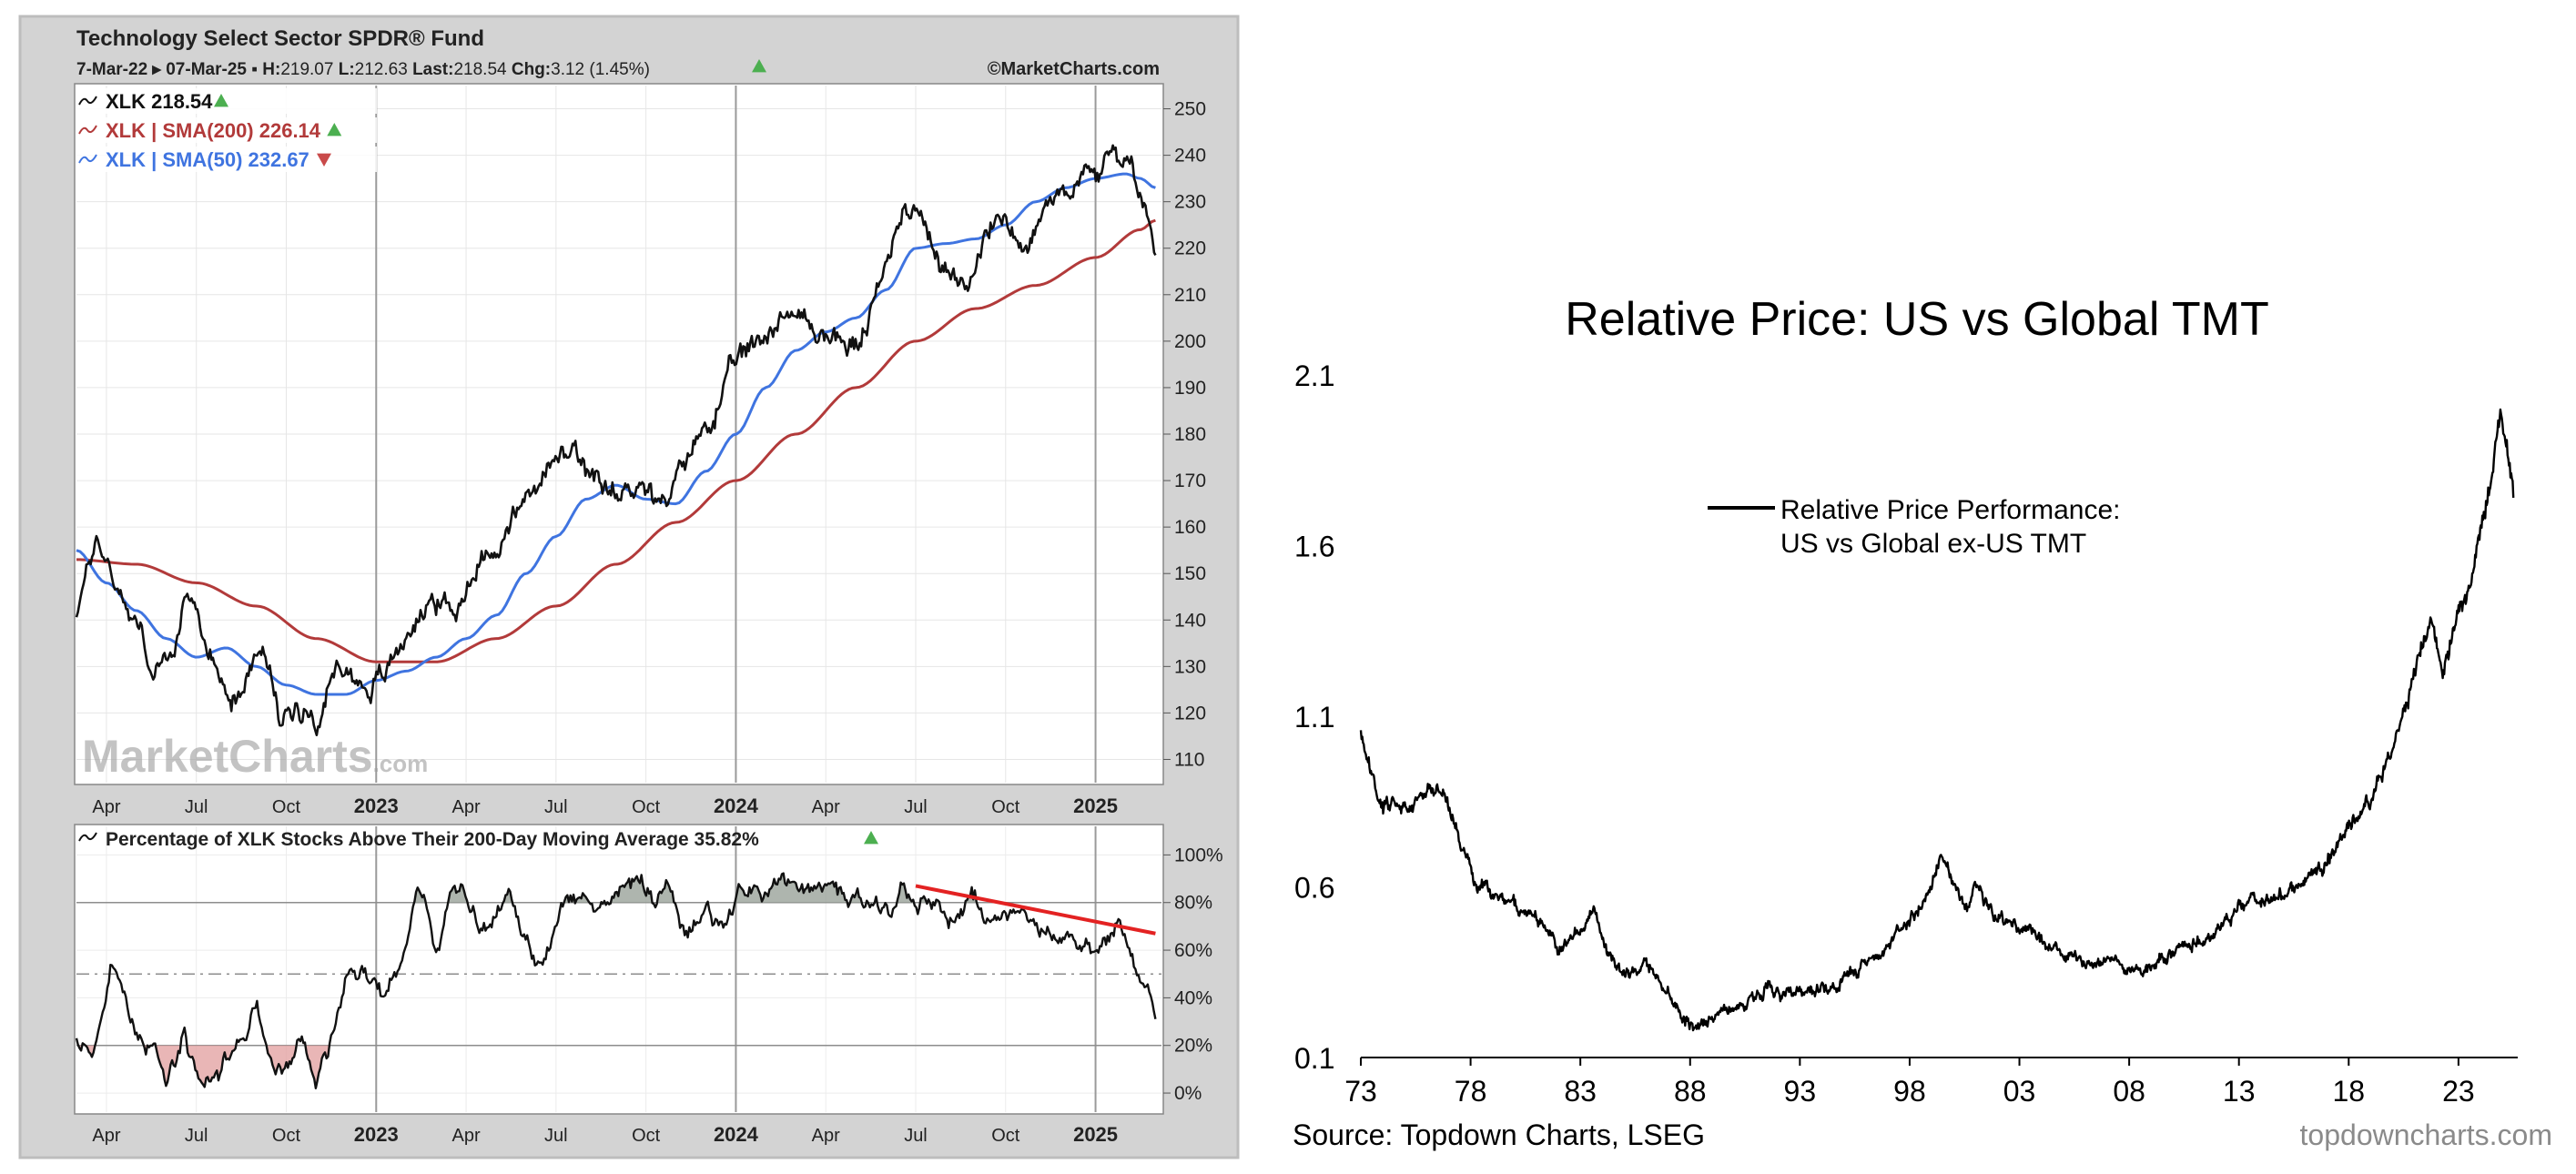 This screenshot has height=1174, width=2576. What do you see at coordinates (376, 805) in the screenshot?
I see `price-x-tick-label: 2023` at bounding box center [376, 805].